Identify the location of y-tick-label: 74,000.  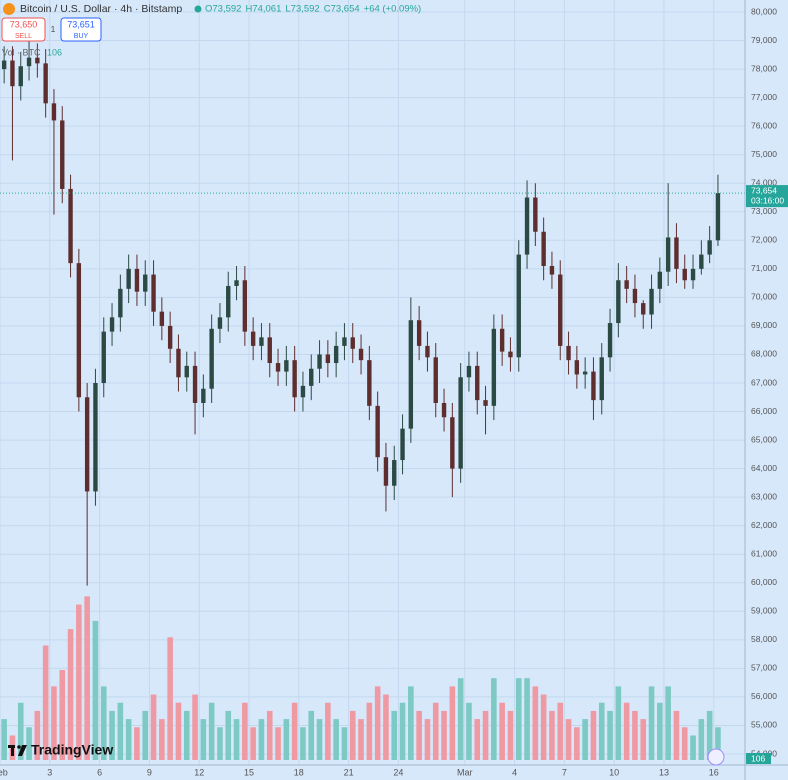
(764, 182).